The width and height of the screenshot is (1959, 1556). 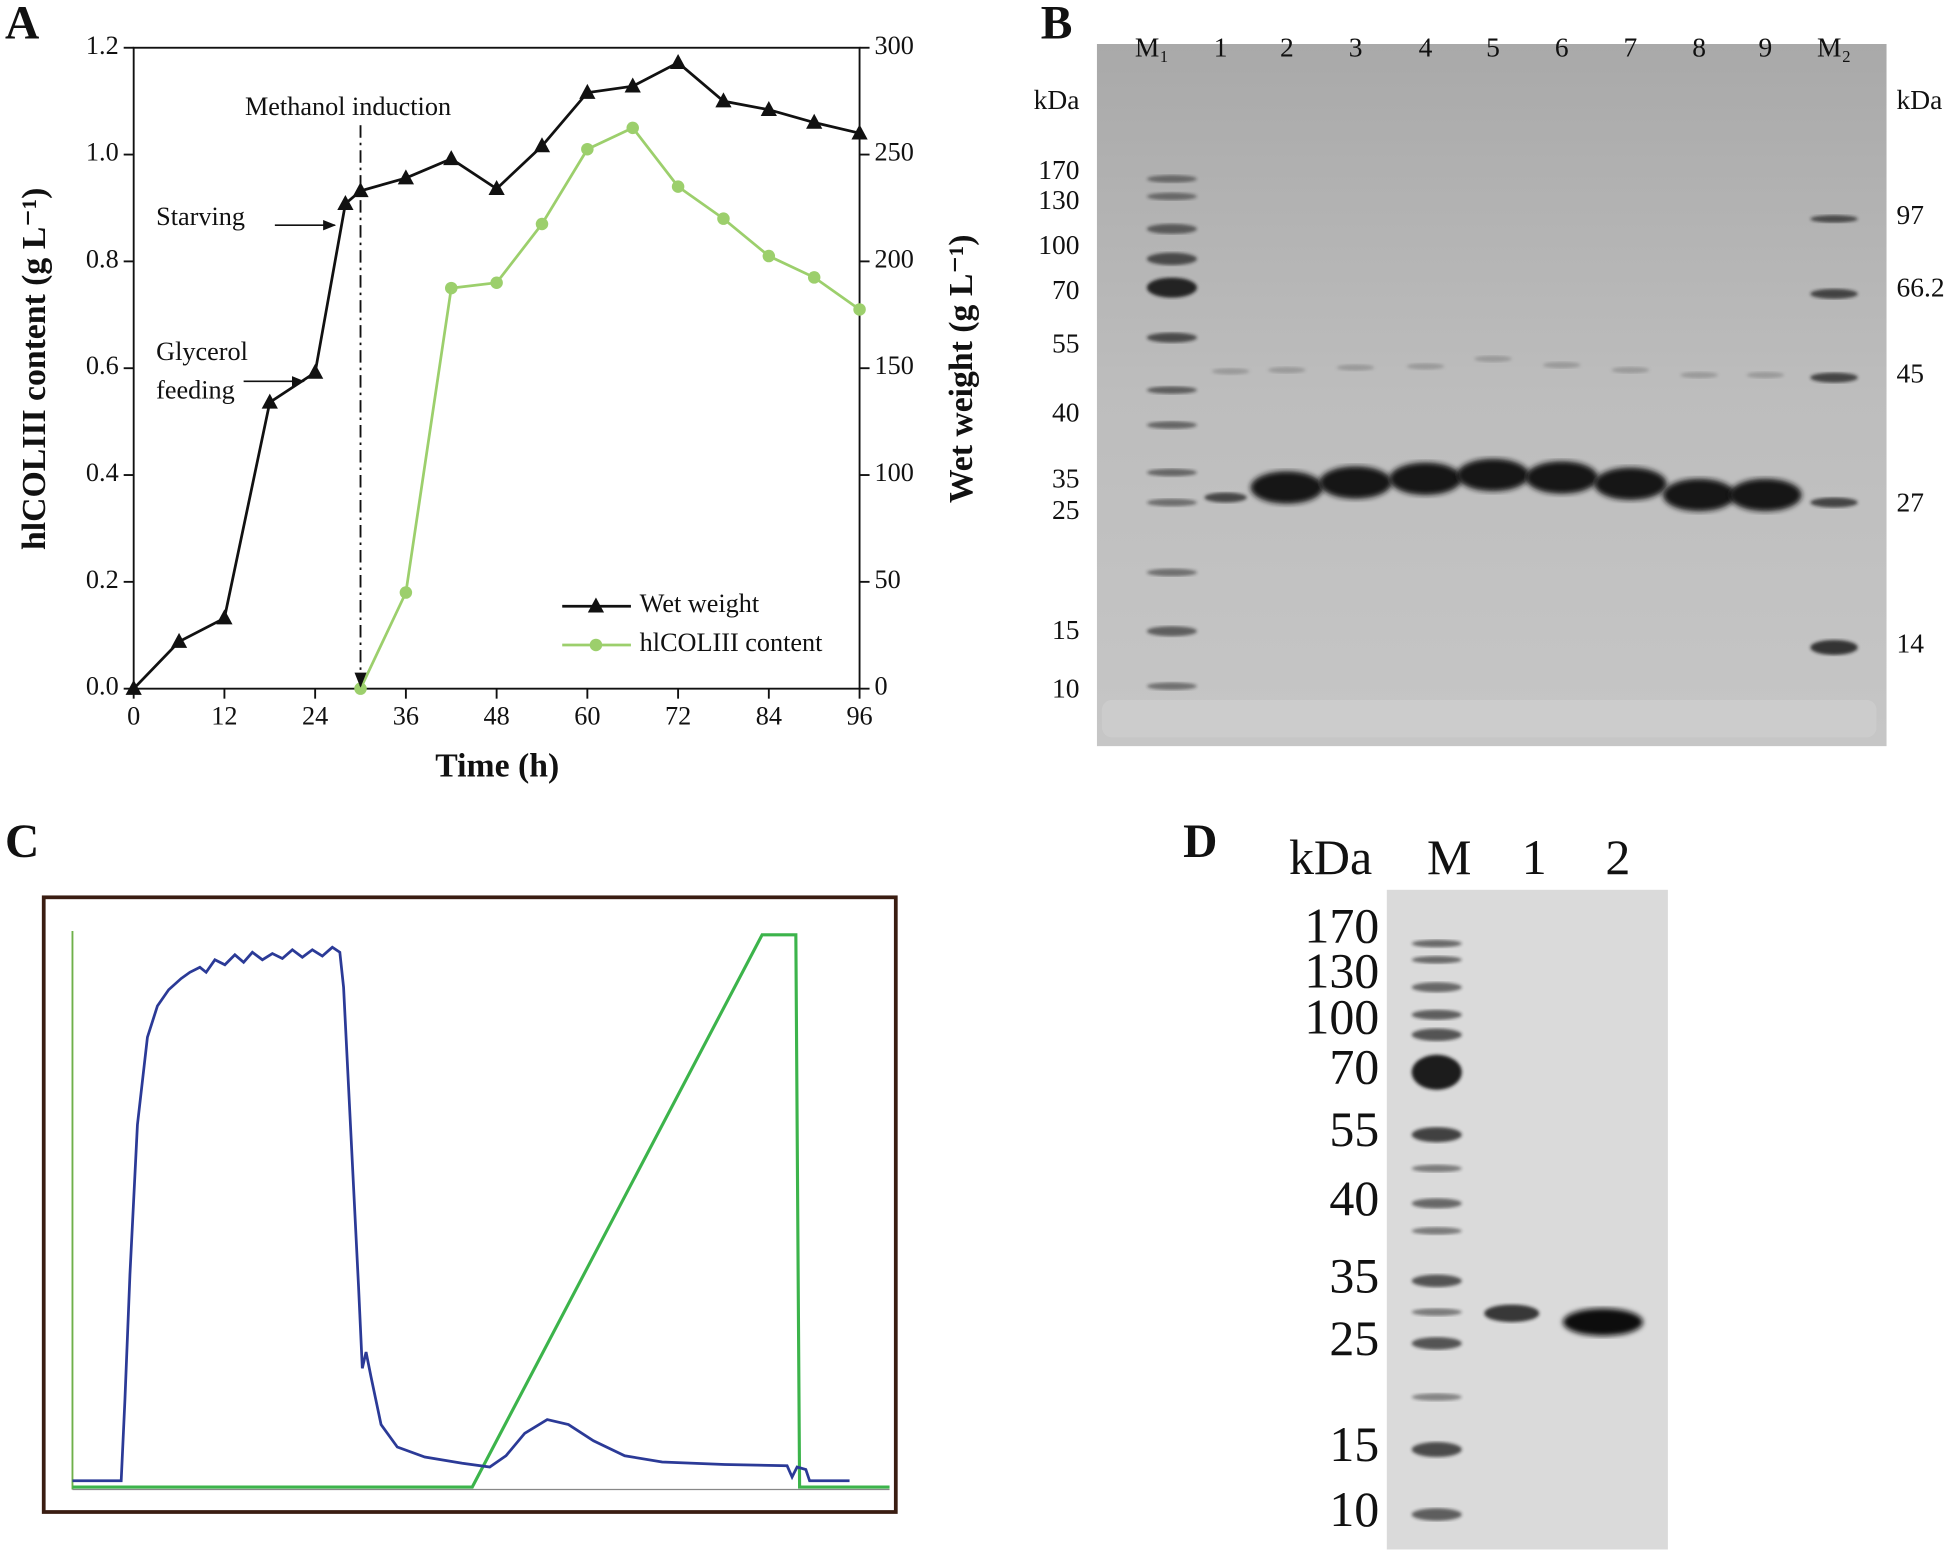 I want to click on panel-label: D, so click(x=1200, y=842).